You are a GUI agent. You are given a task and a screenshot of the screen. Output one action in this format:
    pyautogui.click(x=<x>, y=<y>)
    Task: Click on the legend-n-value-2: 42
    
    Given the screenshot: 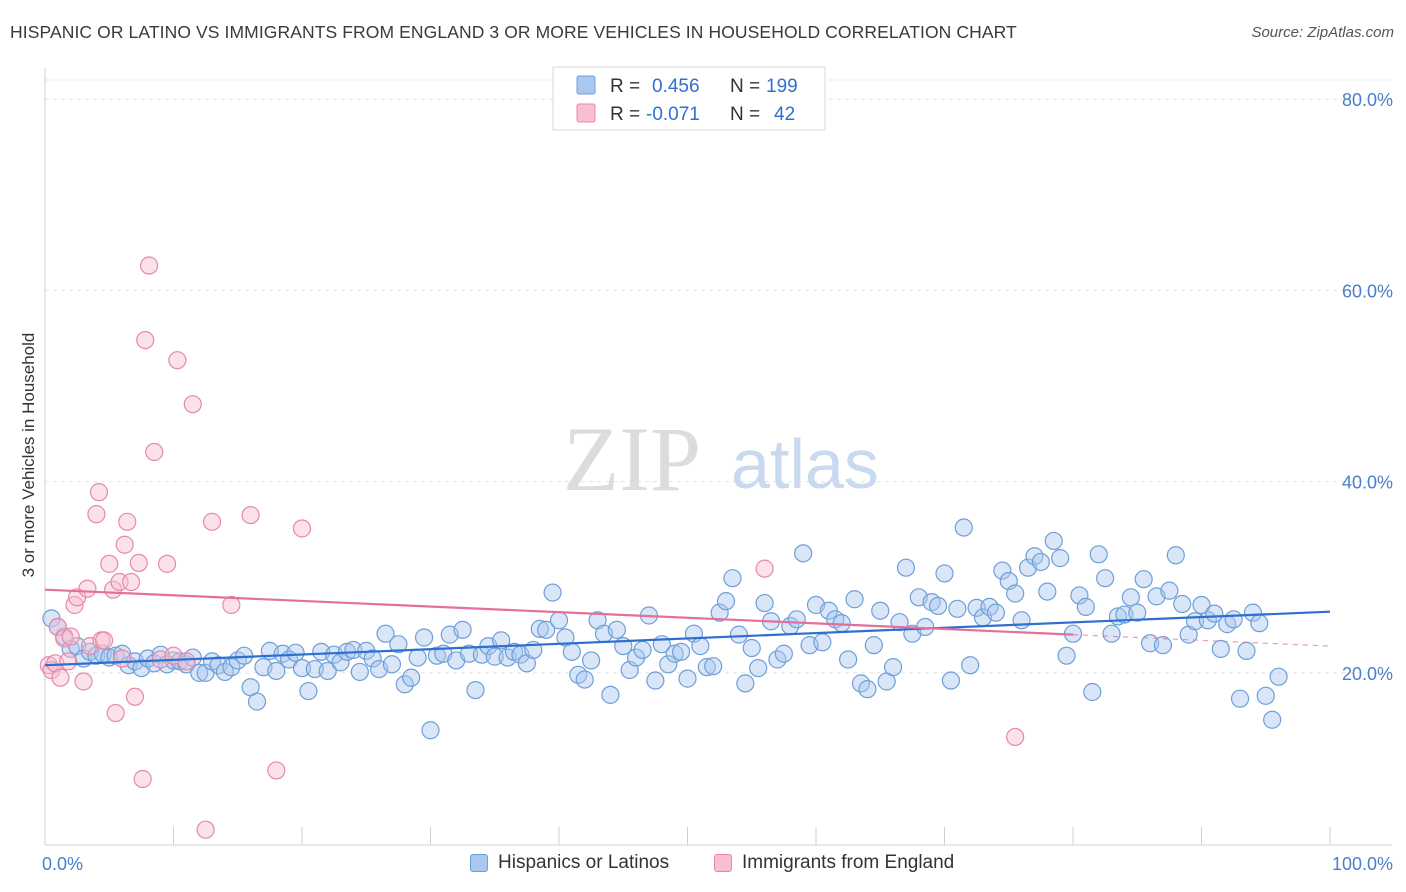 What is the action you would take?
    pyautogui.click(x=784, y=114)
    